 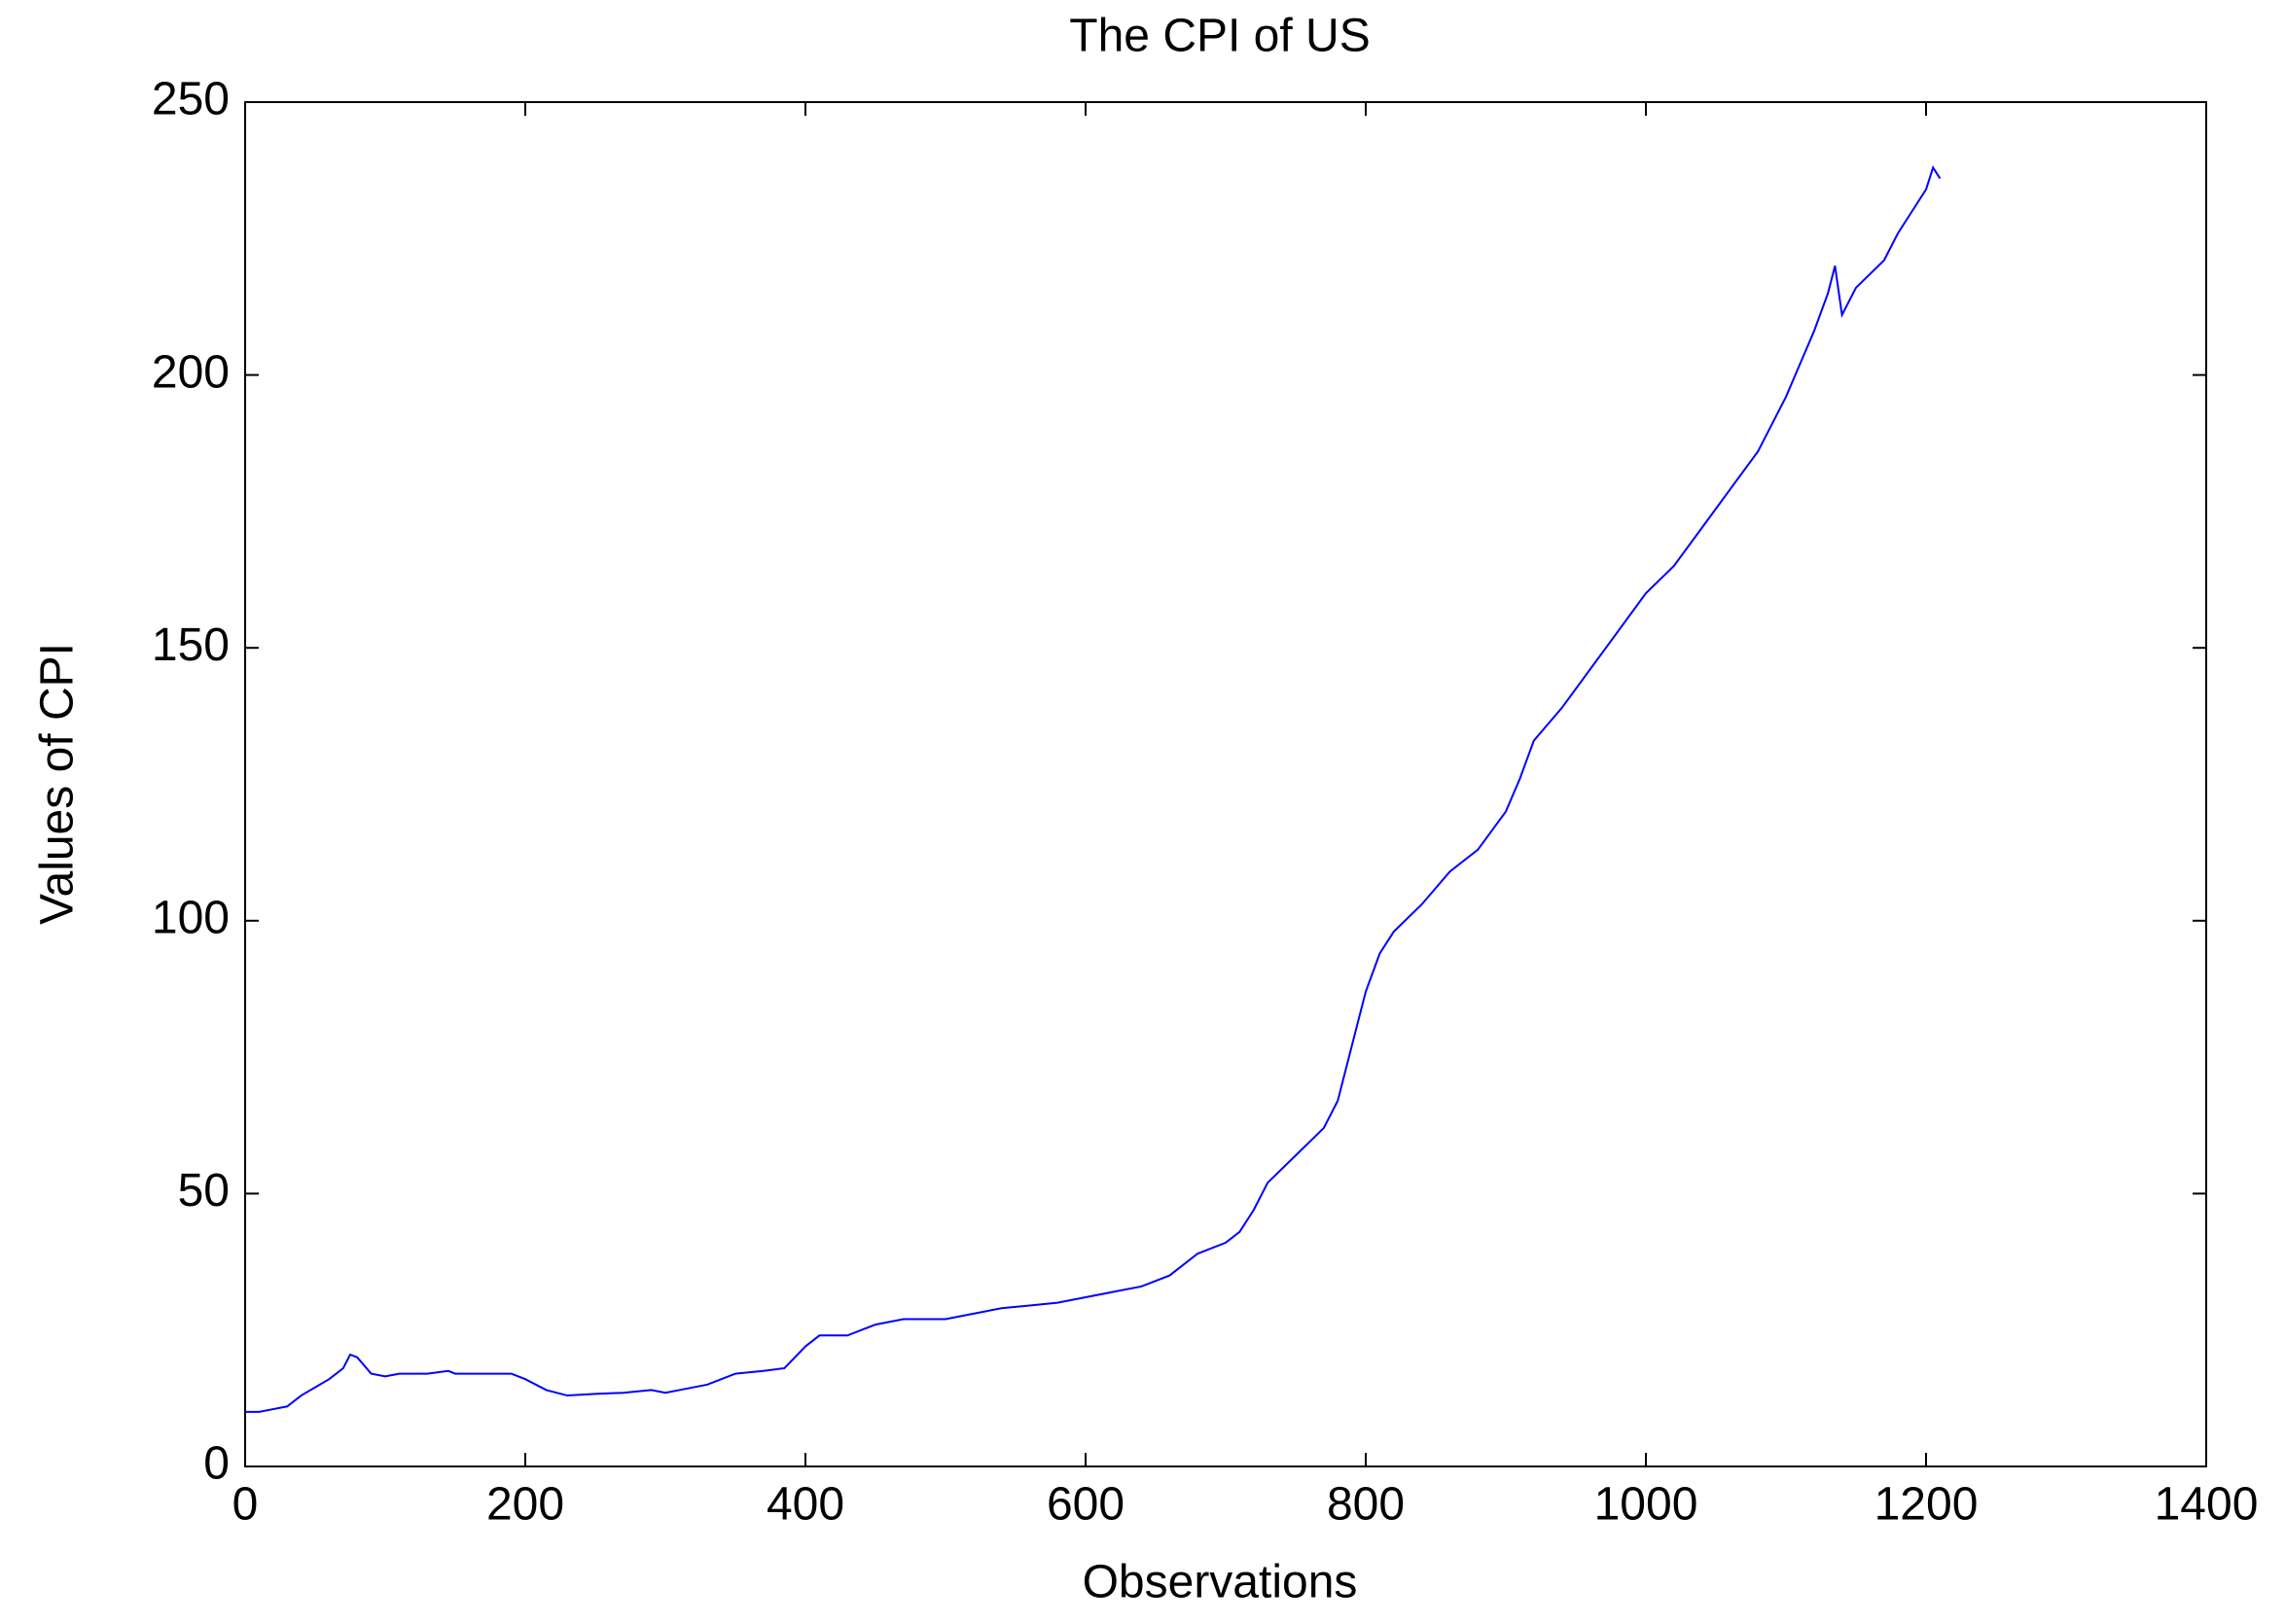 What do you see at coordinates (1926, 1505) in the screenshot?
I see `x-tick-label: 1200` at bounding box center [1926, 1505].